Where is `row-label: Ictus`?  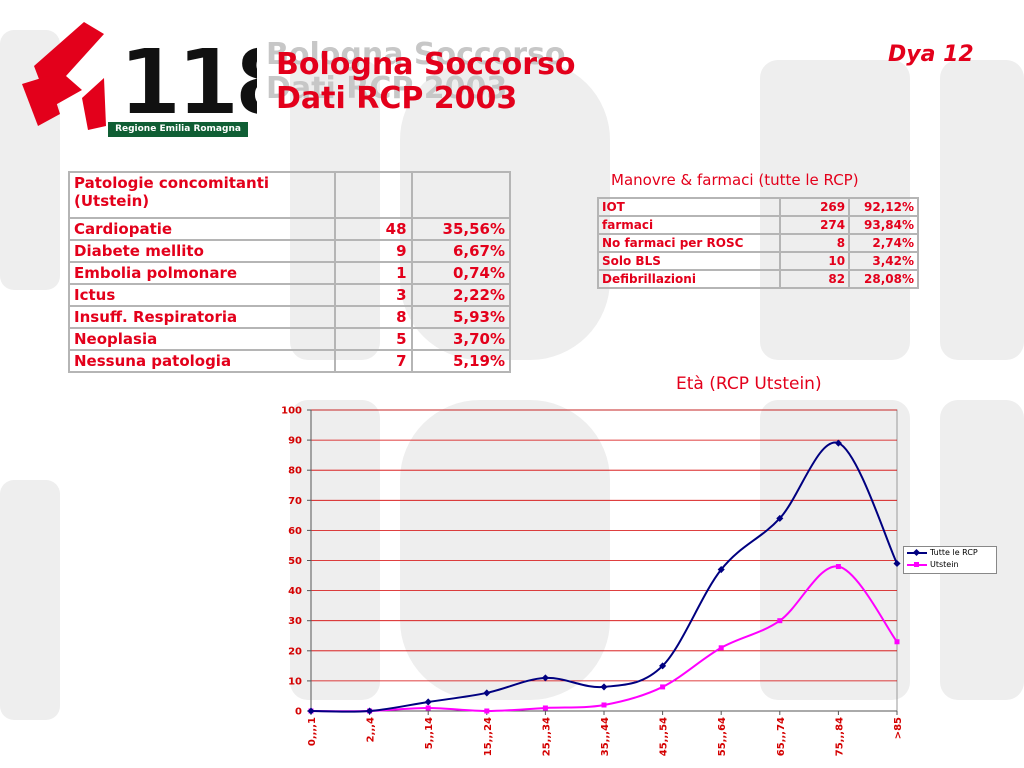
row-label: Ictus is located at coordinates (202, 295).